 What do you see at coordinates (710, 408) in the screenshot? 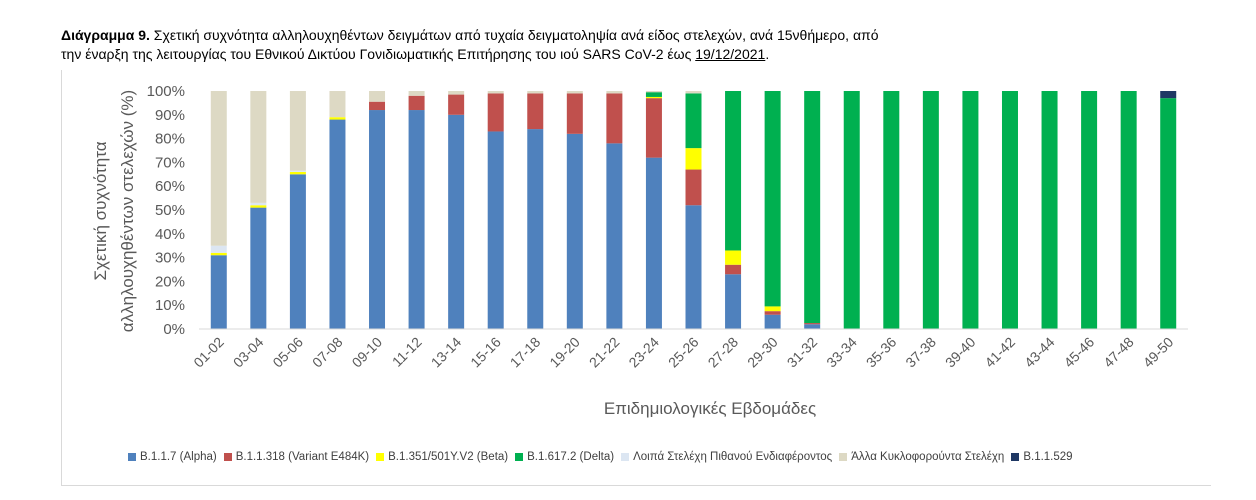
I see `x-axis-label: Επιδημιολογικές Εβδομάδες` at bounding box center [710, 408].